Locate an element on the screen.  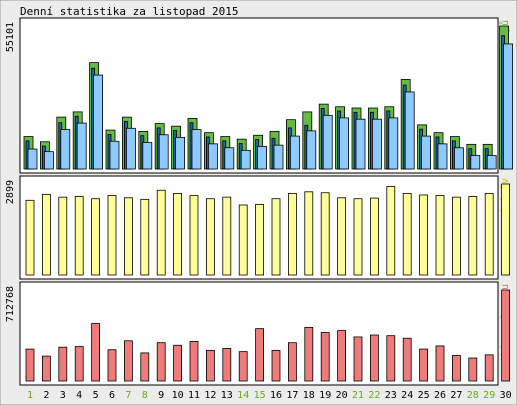
day-label-14: 14 is located at coordinates (243, 395).